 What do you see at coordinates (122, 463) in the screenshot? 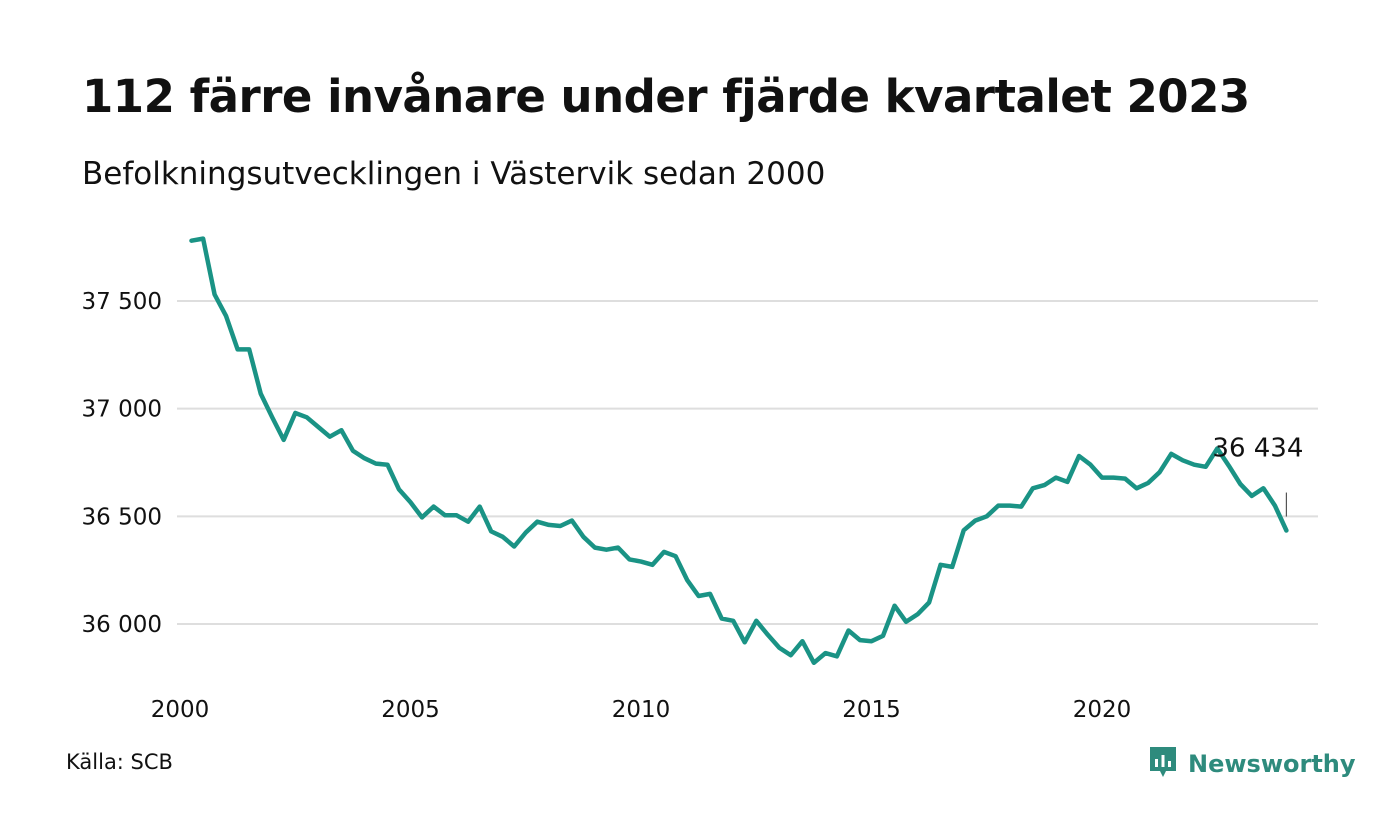
I see `y-axis-ticks: 36 000 36 500 37 000 37 500` at bounding box center [122, 463].